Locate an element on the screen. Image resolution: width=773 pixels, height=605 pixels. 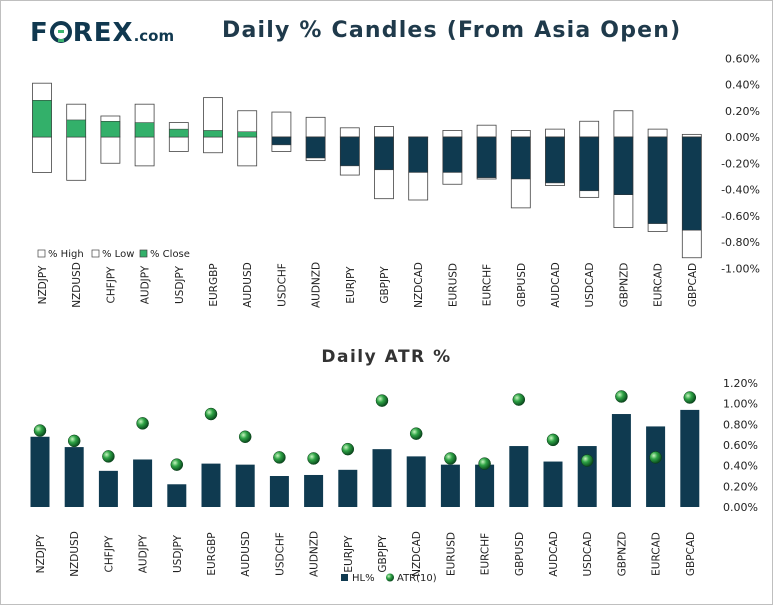
candles-category-label: USDCAD is located at coordinates (590, 284).